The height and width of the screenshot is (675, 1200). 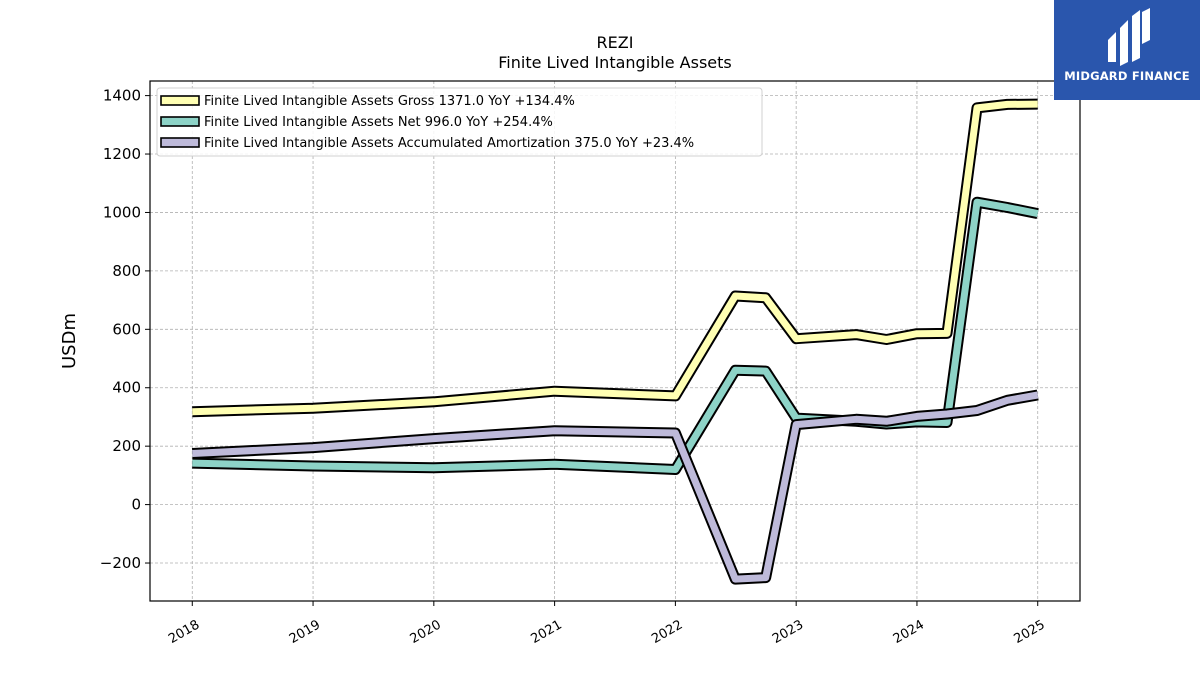 What do you see at coordinates (136, 505) in the screenshot?
I see `y-tick-label: 0` at bounding box center [136, 505].